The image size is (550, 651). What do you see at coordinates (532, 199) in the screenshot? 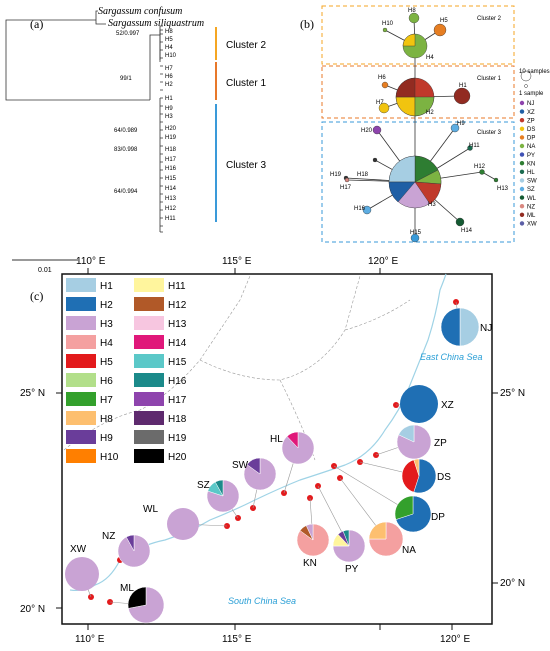
I see `population-legend-label: WL` at bounding box center [532, 199].